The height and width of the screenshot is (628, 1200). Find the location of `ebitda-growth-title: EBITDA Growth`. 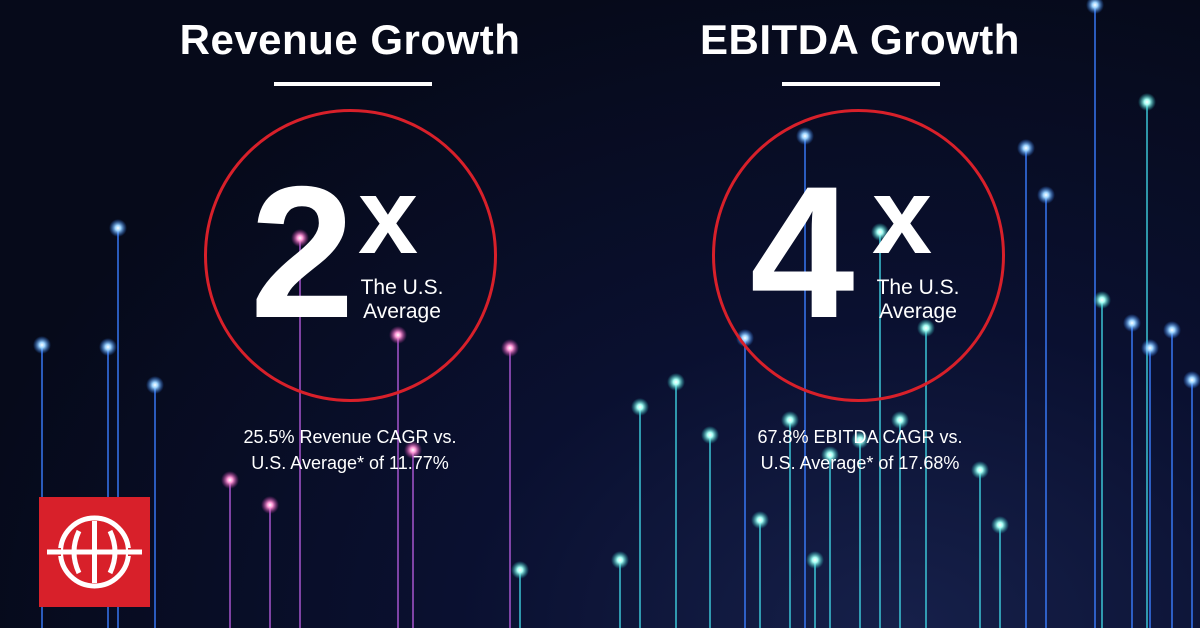

ebitda-growth-title: EBITDA Growth is located at coordinates (860, 39).